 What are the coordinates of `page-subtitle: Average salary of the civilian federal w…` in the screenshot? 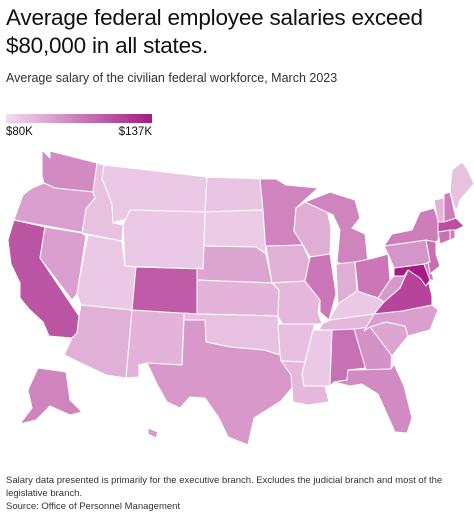 It's located at (172, 78).